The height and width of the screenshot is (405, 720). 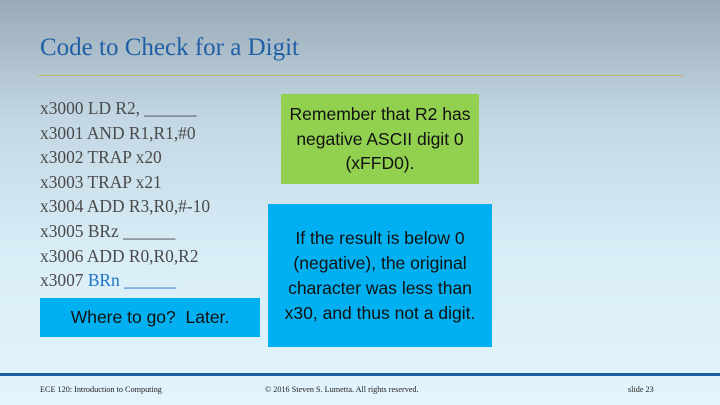 I want to click on code-line: x3003 TRAP x21, so click(x=101, y=181).